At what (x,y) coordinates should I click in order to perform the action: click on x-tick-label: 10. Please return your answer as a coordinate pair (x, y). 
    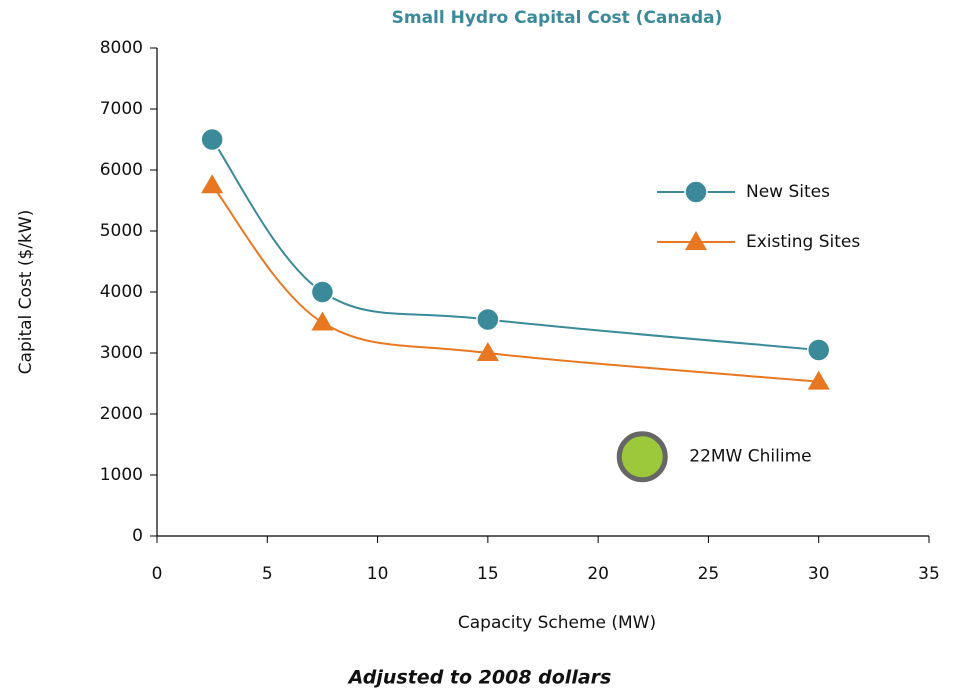
    Looking at the image, I should click on (378, 574).